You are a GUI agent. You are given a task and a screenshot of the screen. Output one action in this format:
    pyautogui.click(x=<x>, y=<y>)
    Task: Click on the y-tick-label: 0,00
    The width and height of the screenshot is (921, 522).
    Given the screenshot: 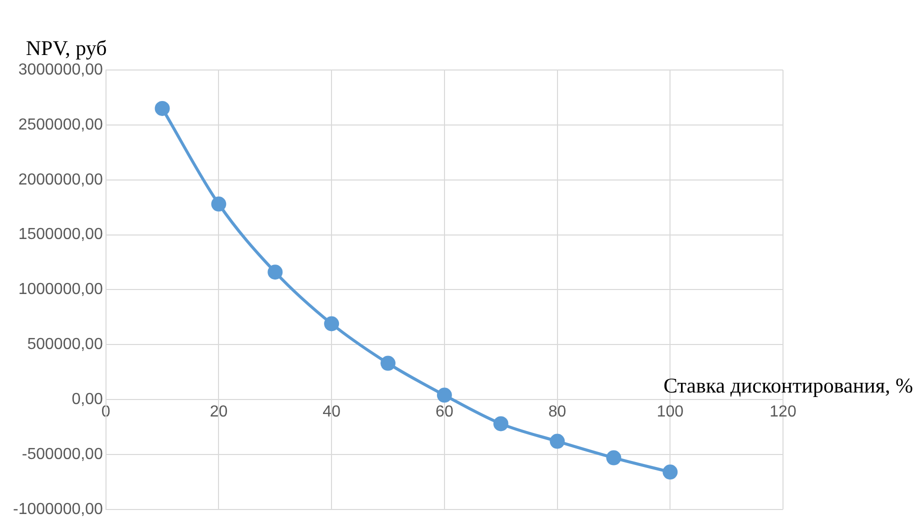 What is the action you would take?
    pyautogui.click(x=87, y=399)
    